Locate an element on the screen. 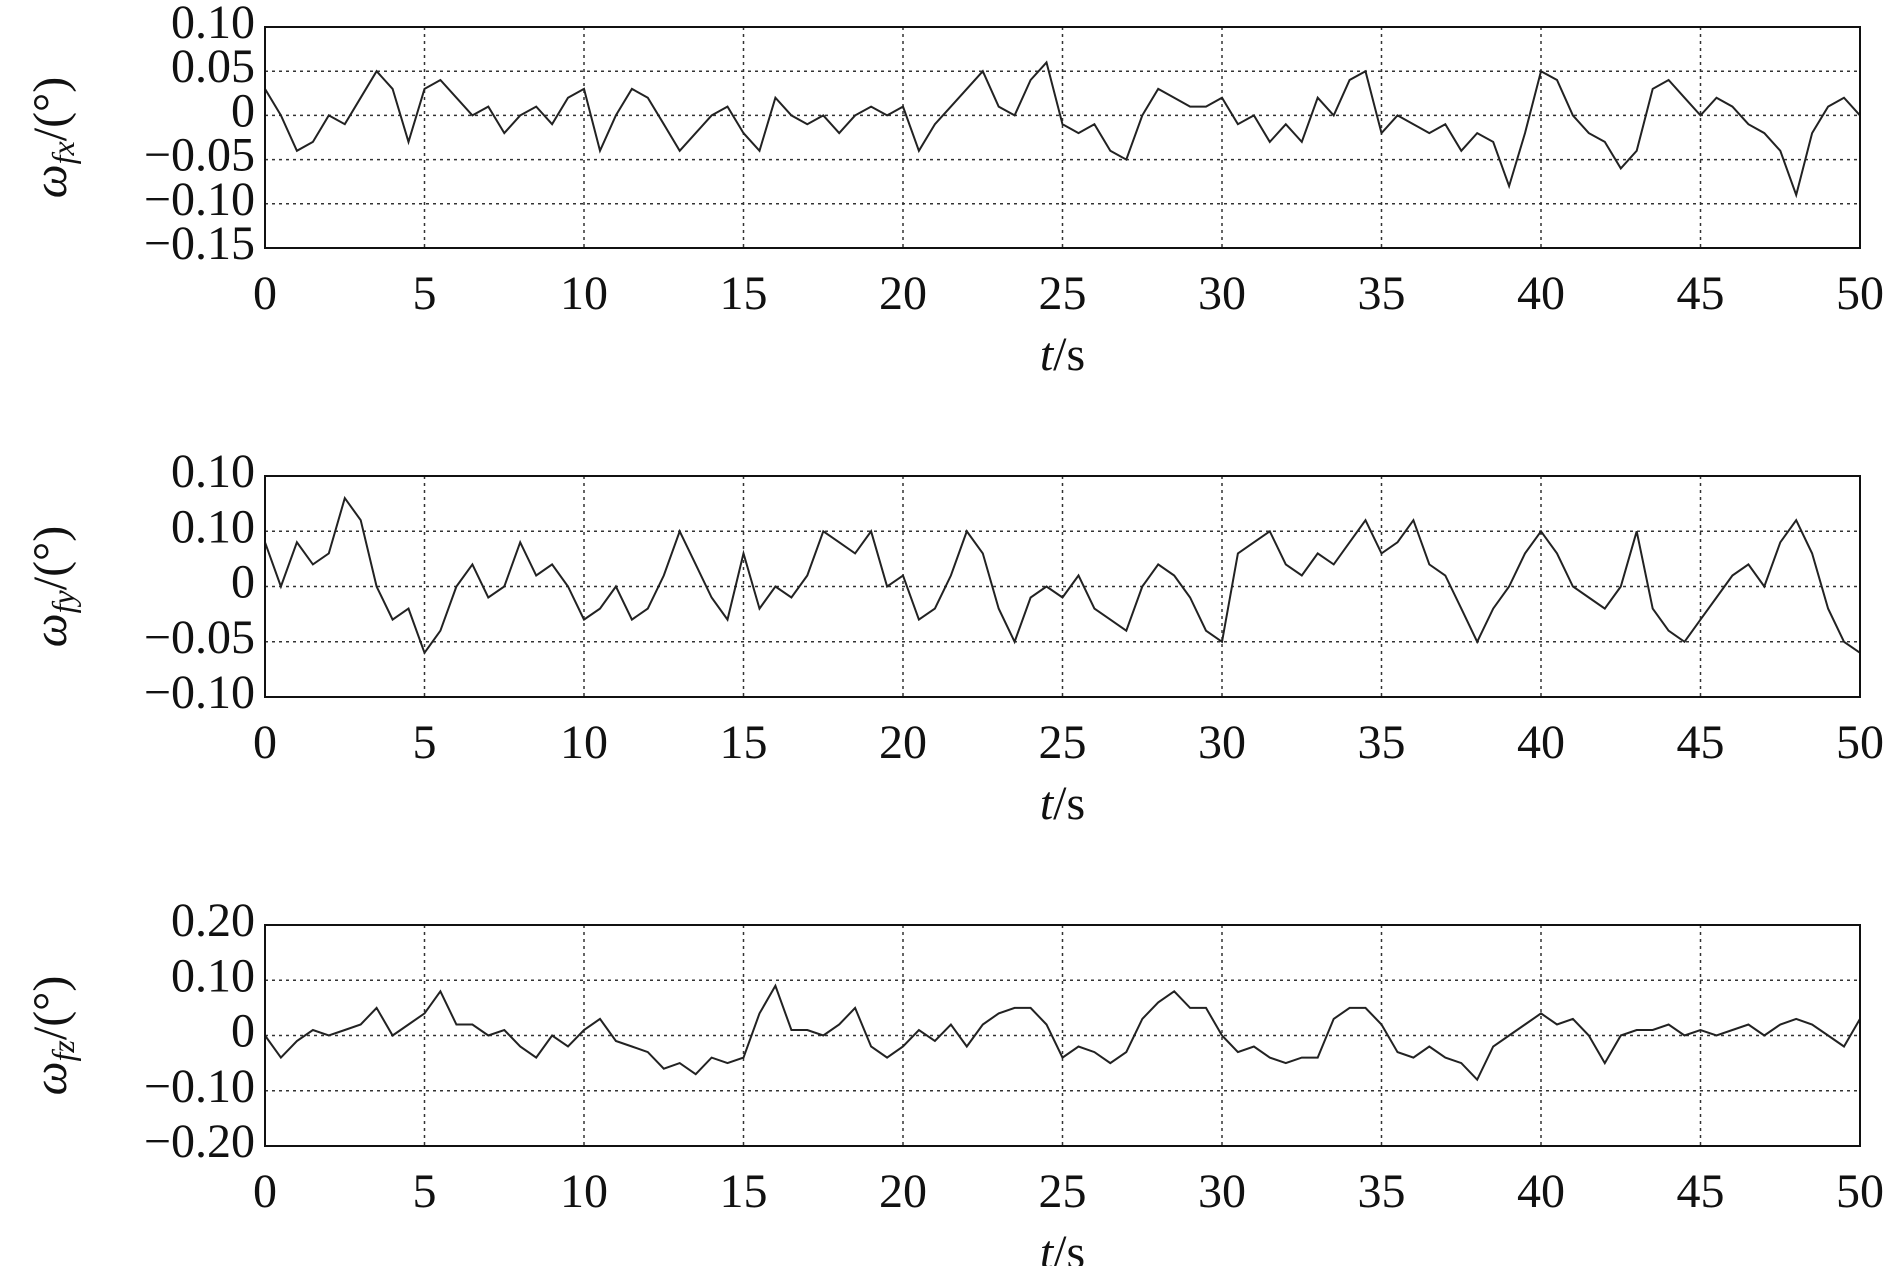 This screenshot has width=1890, height=1266. y-label-subscript: fx is located at coordinates (63, 152).